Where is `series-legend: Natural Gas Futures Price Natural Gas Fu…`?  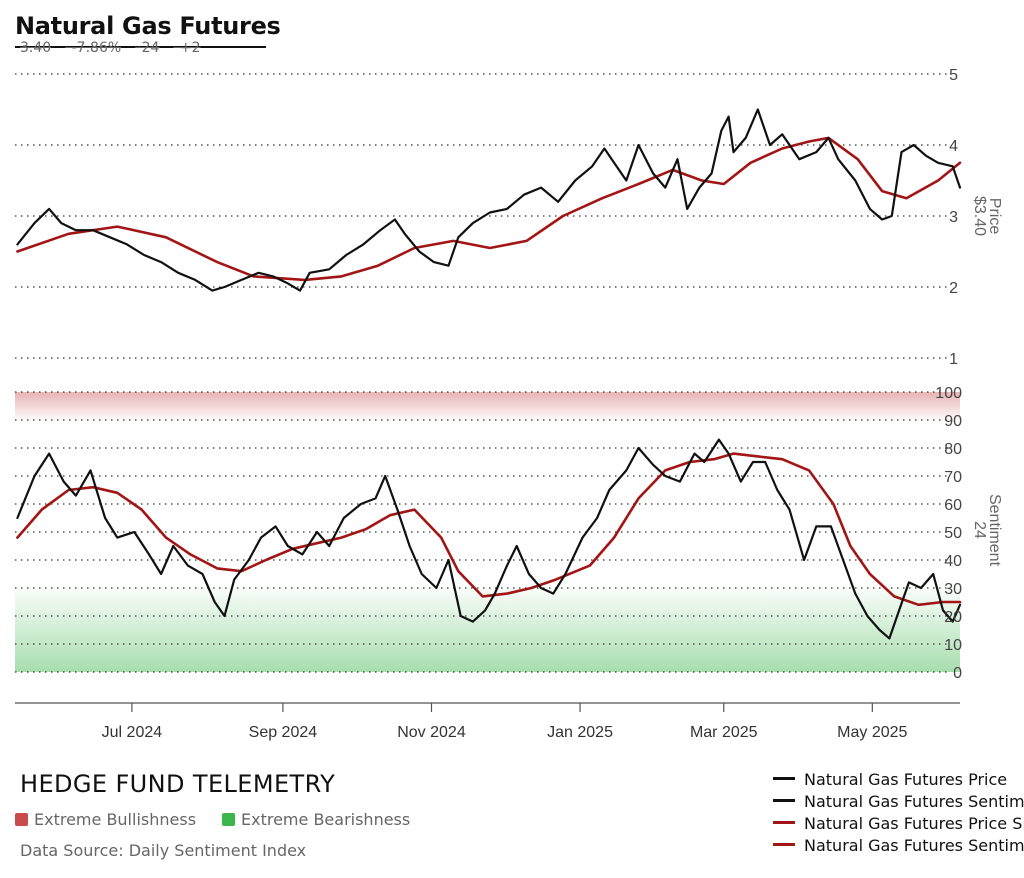 series-legend: Natural Gas Futures Price Natural Gas Fu… is located at coordinates (898, 814).